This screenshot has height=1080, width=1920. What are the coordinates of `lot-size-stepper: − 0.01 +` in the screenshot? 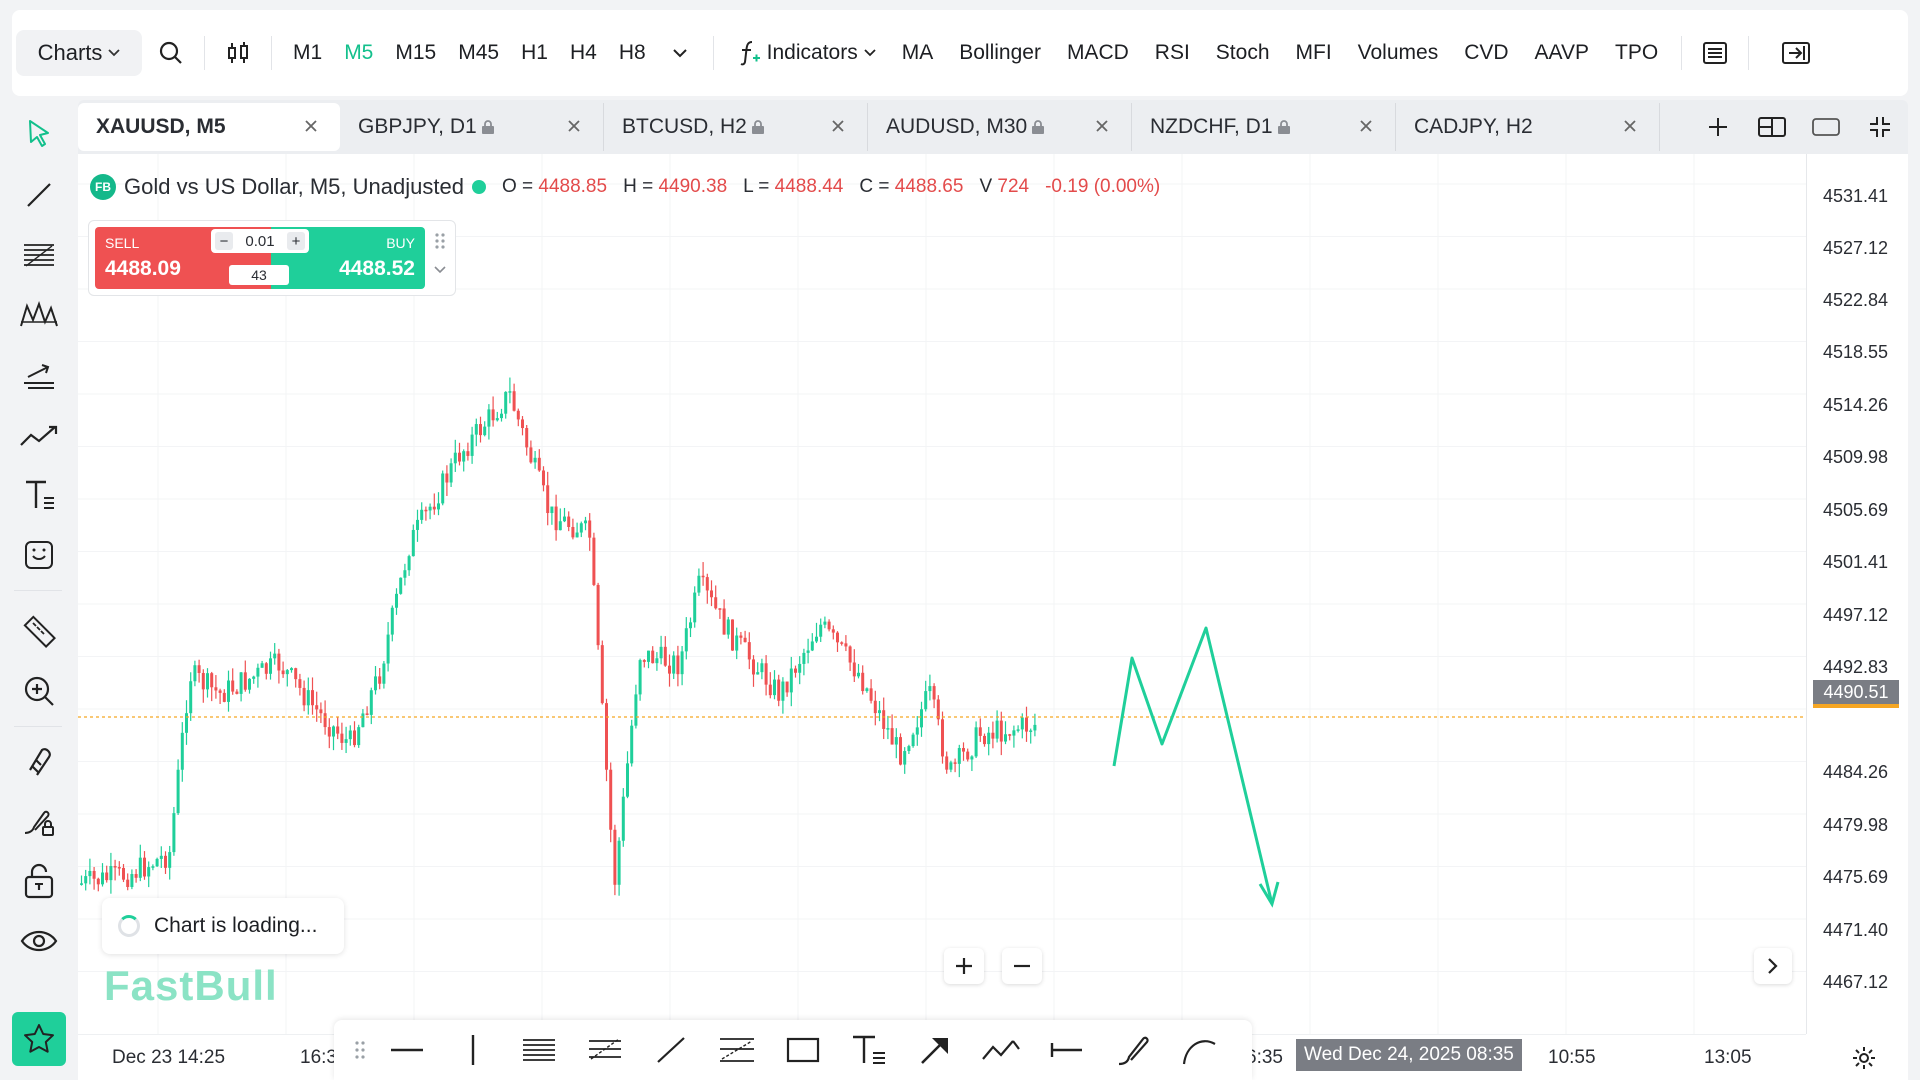 It's located at (260, 241).